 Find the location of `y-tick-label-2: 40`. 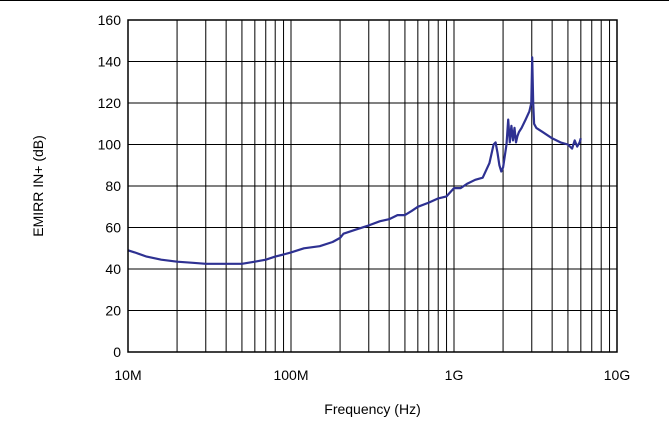

y-tick-label-2: 40 is located at coordinates (113, 269).